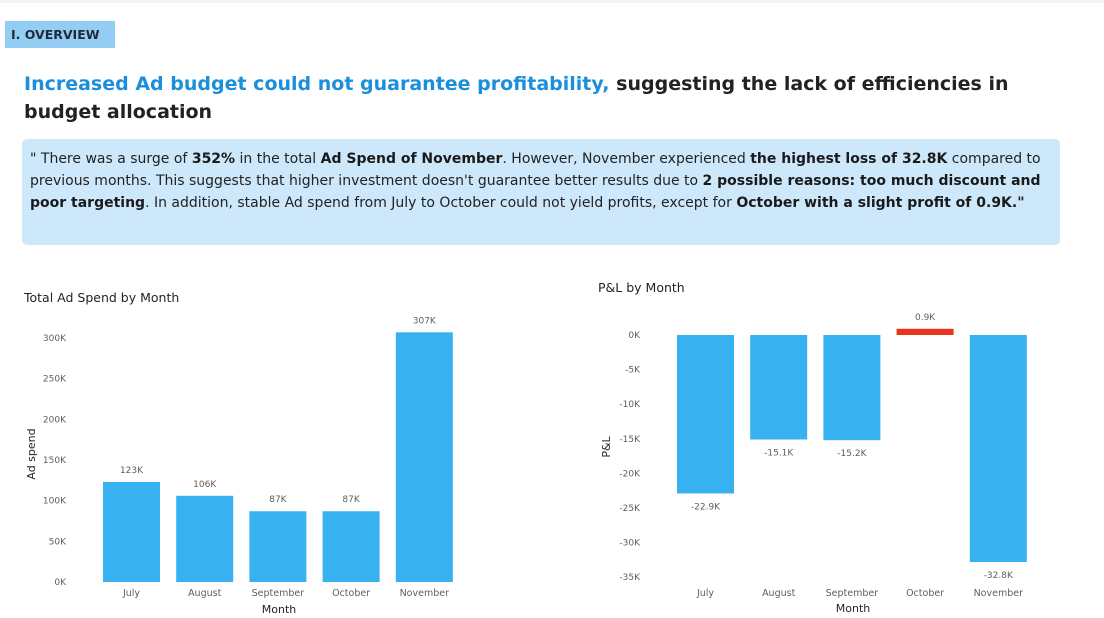  Describe the element at coordinates (278, 159) in the screenshot. I see `callout-text-2: in the total` at that location.